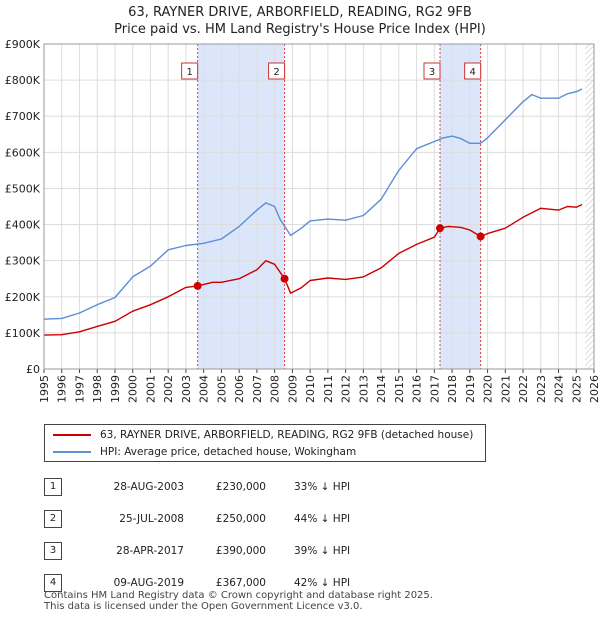  I want to click on sale-point, so click(197, 285).